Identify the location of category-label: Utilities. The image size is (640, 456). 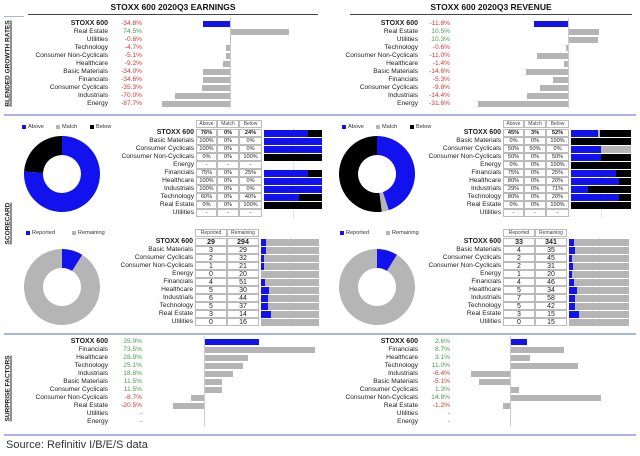
(407, 39).